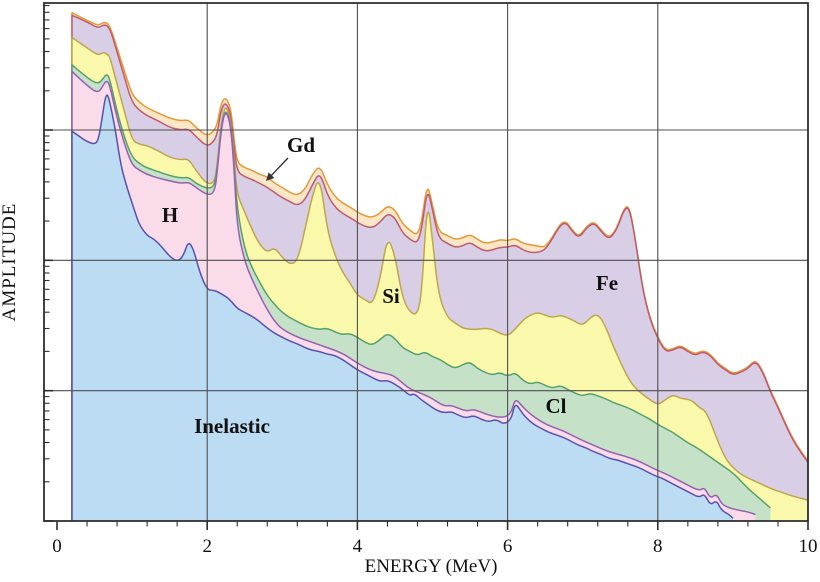  I want to click on x-axis-label: ENERGY (MeV), so click(431, 566).